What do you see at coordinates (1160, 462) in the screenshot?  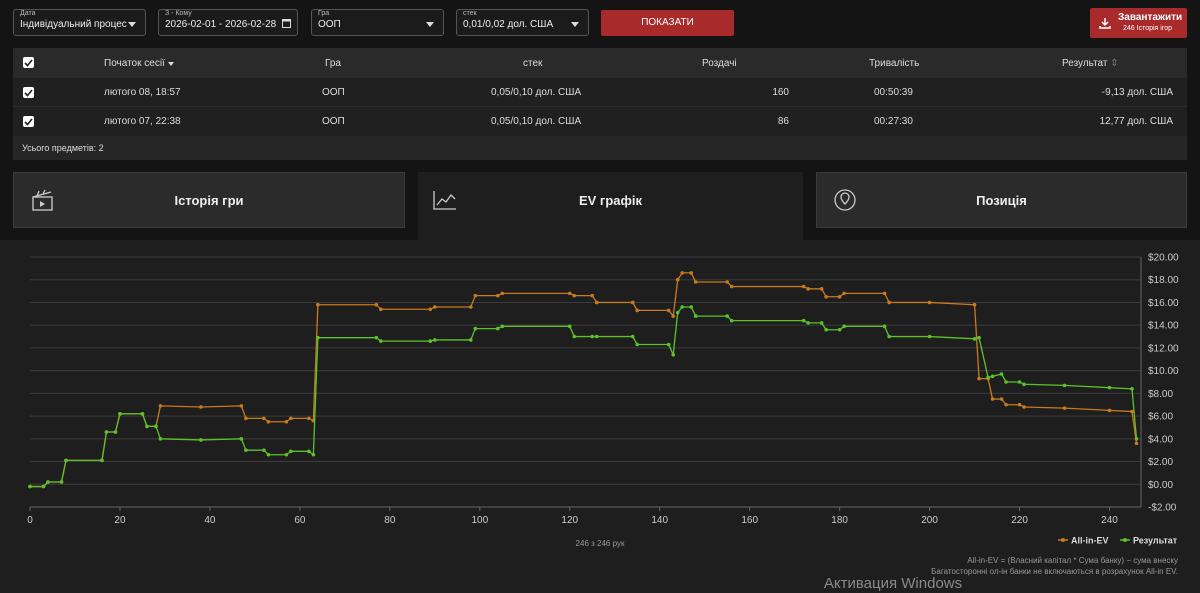 I see `y-tick-label: $2.00` at bounding box center [1160, 462].